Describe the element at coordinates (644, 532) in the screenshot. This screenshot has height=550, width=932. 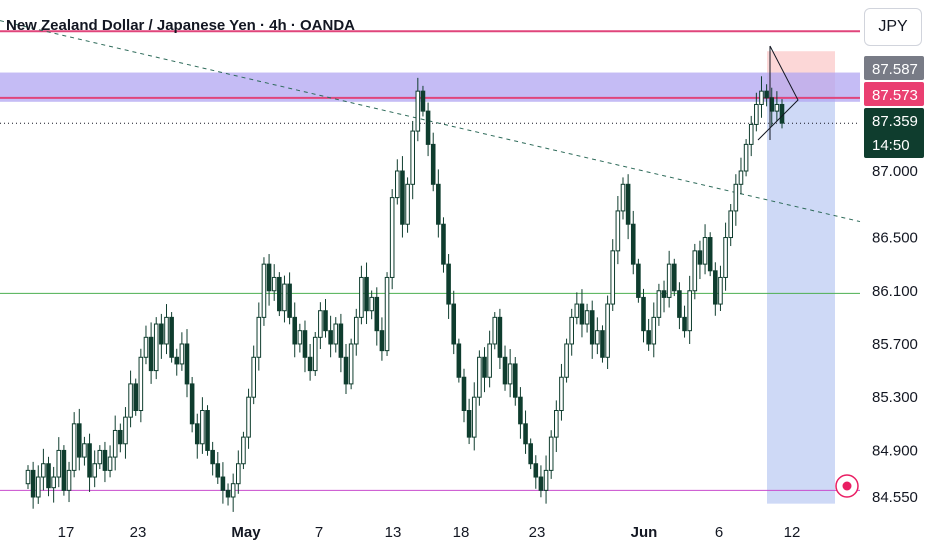
I see `x-tick-label: Jun` at that location.